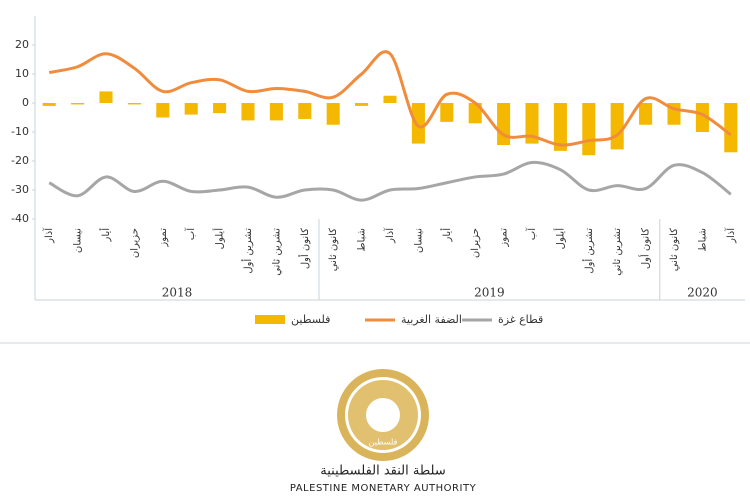 The height and width of the screenshot is (500, 750). Describe the element at coordinates (25, 102) in the screenshot. I see `y-tick-label: 0` at that location.